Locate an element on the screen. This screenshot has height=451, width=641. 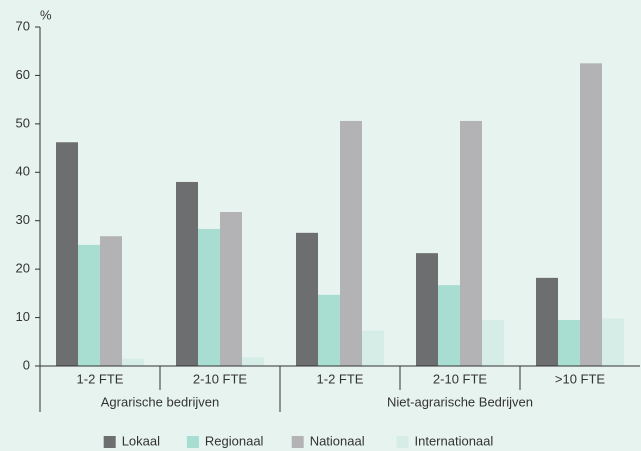
legend-label: Internationaal is located at coordinates (454, 440).